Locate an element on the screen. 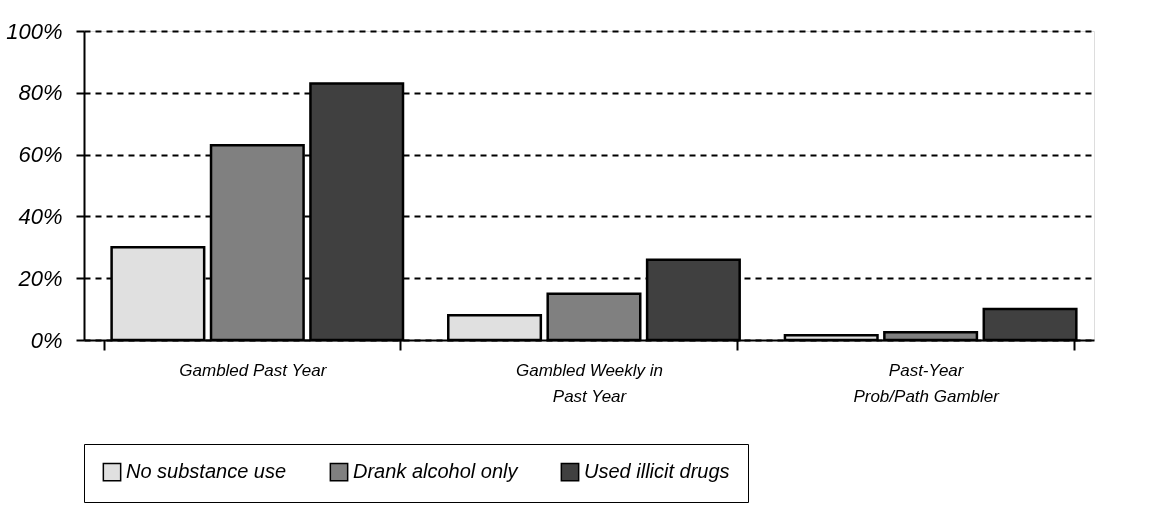 The height and width of the screenshot is (529, 1154). legend-label: Used illicit drugs is located at coordinates (657, 471).